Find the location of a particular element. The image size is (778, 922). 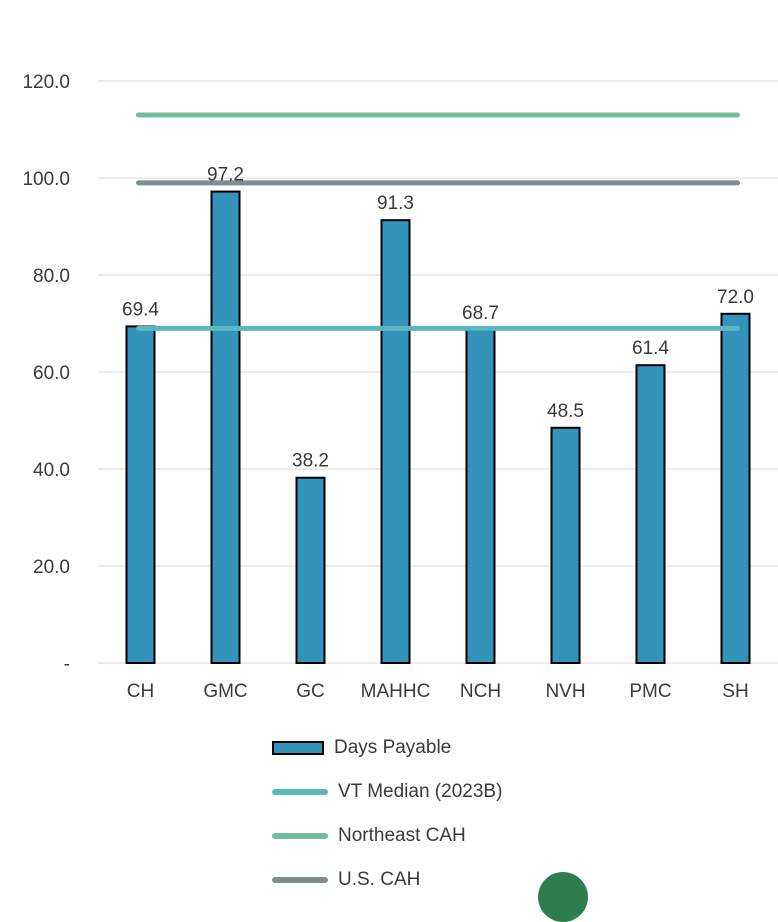

legend-item-days-payable: Days Payable is located at coordinates (387, 748).